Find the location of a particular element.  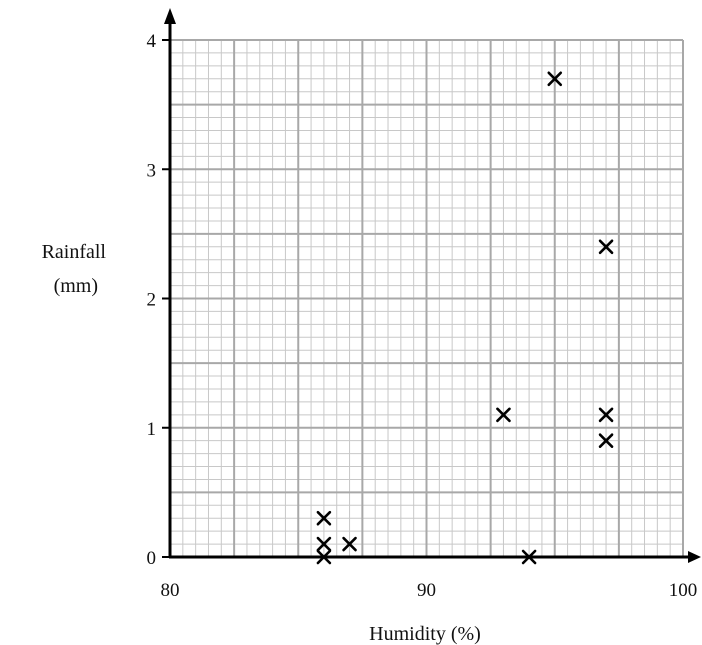

y-tick-label: 4 is located at coordinates (152, 41).